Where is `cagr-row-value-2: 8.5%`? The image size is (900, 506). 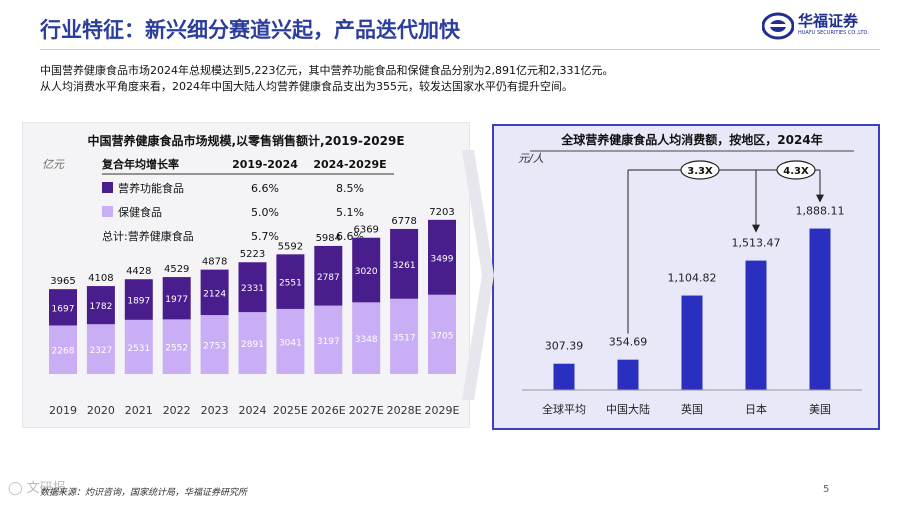 cagr-row-value-2: 8.5% is located at coordinates (350, 188).